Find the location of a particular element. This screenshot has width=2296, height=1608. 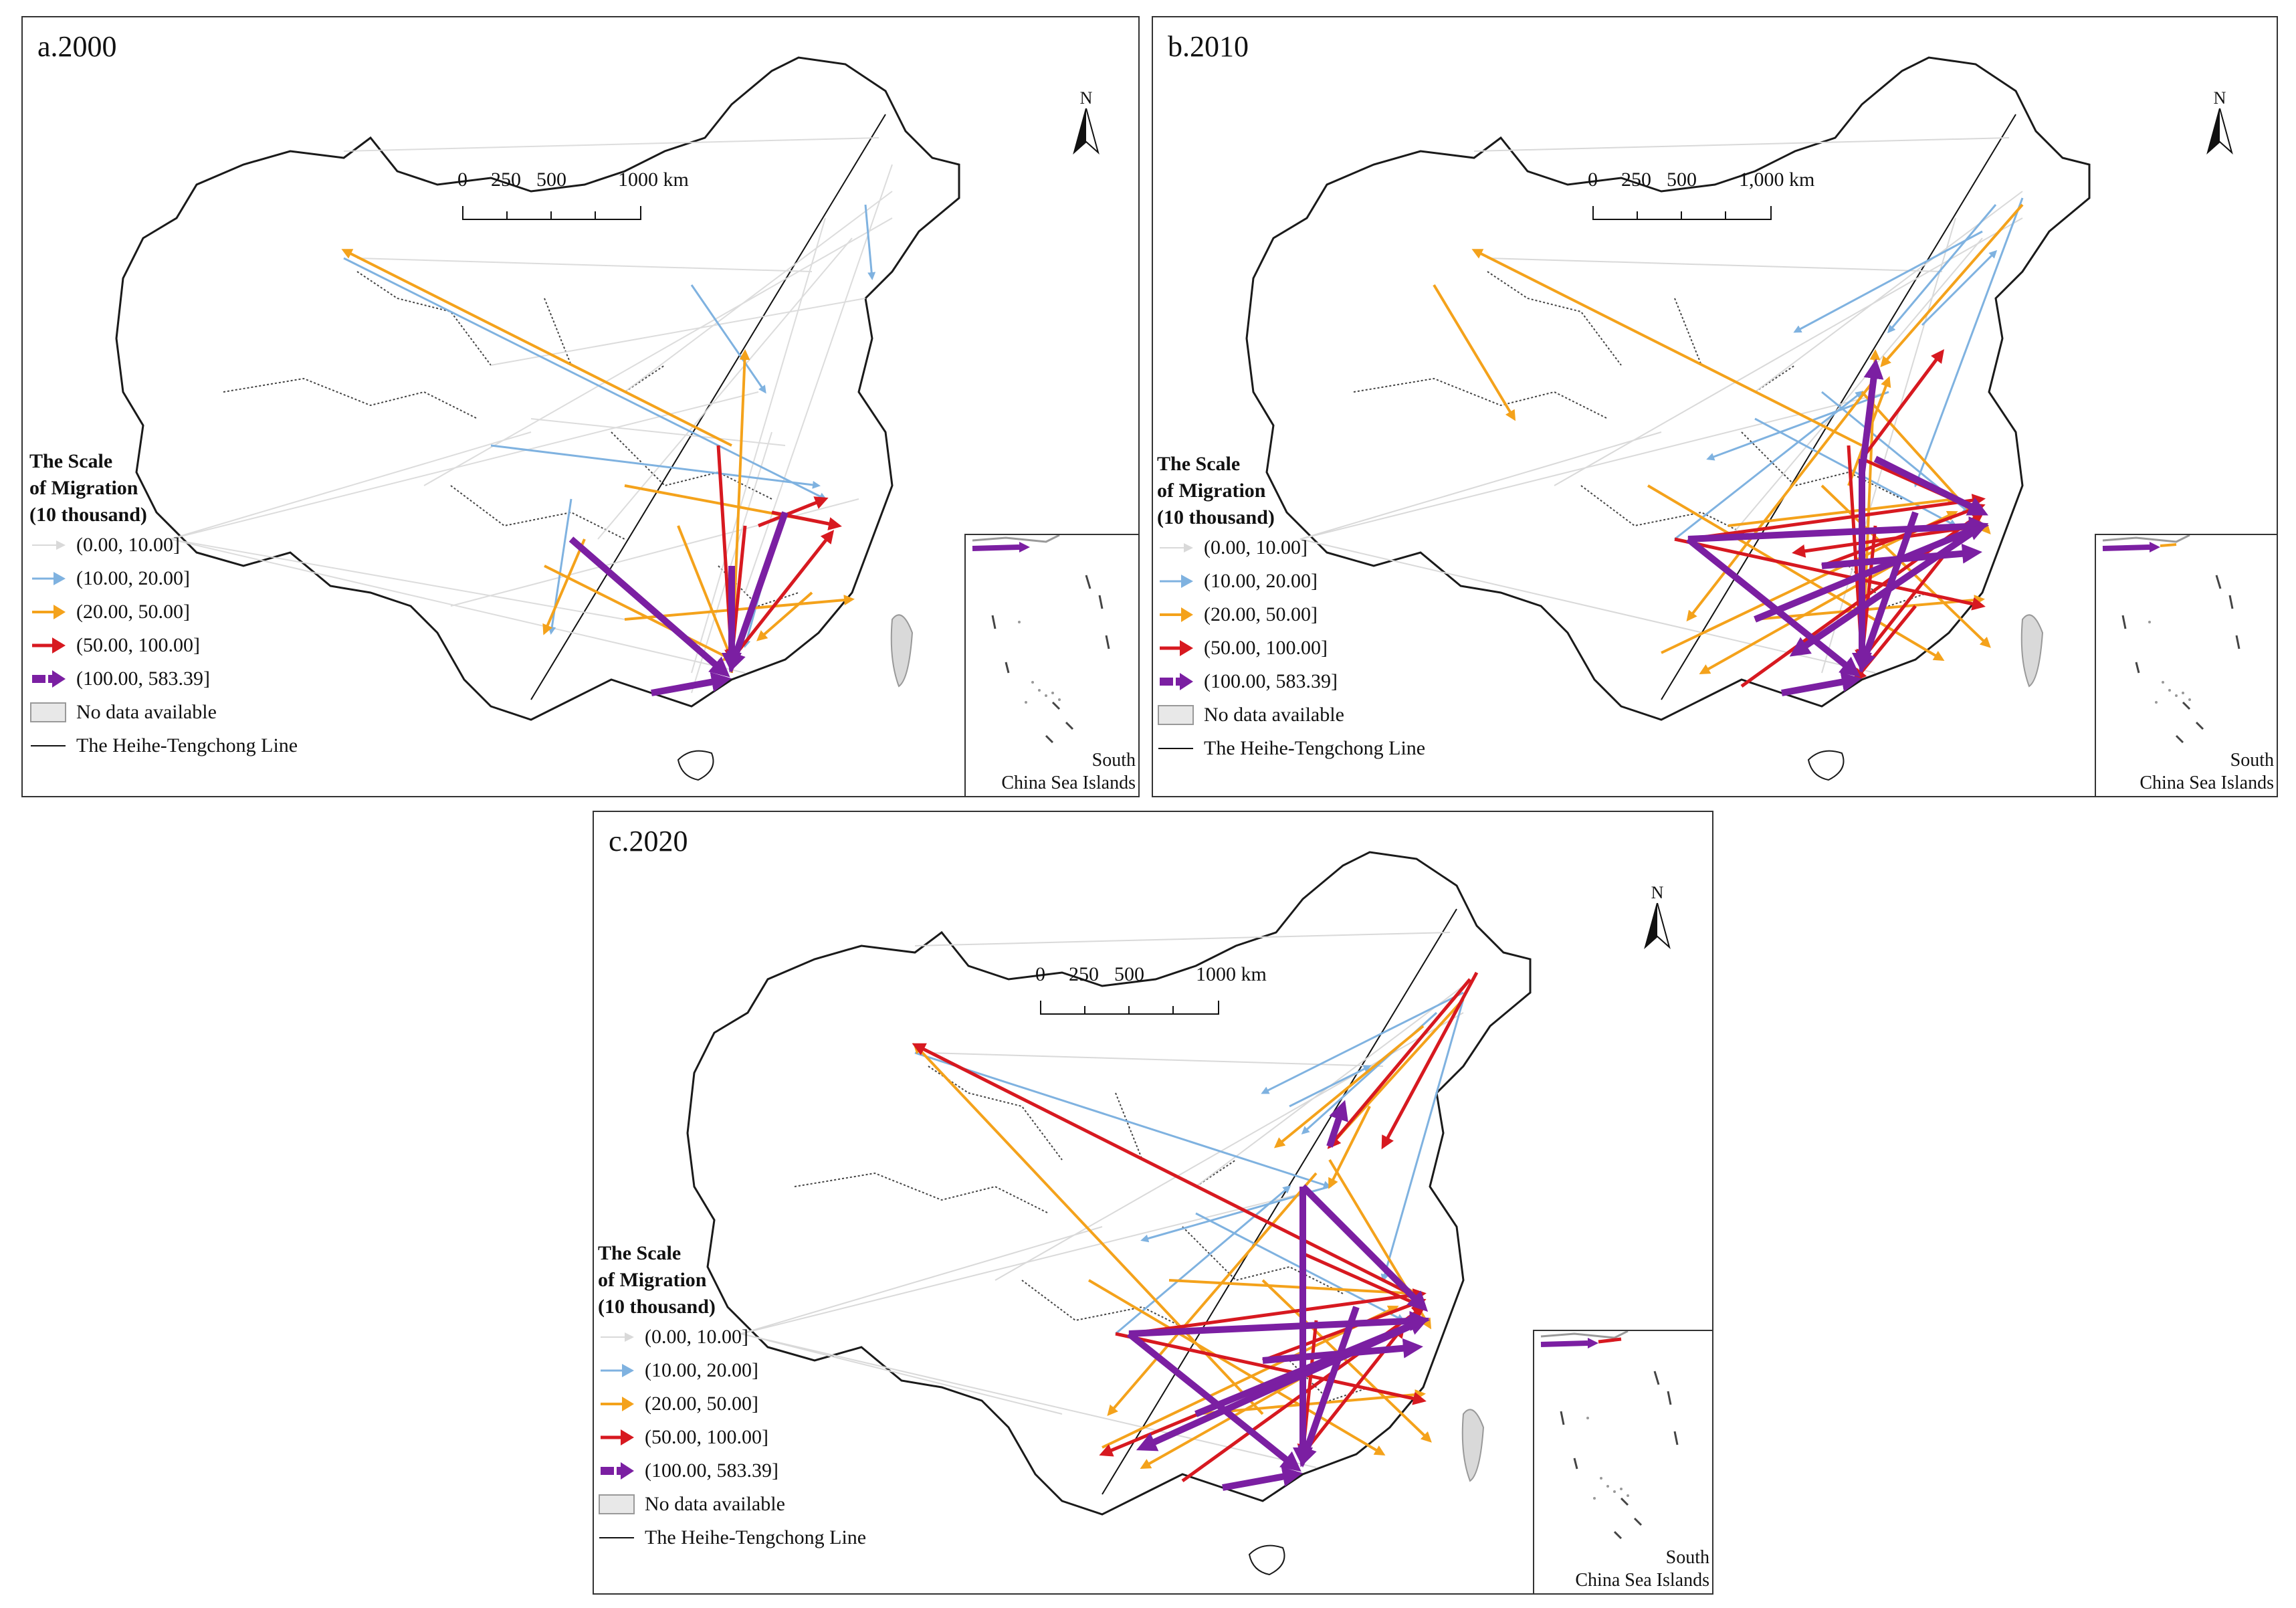

panel-title: b.2010 is located at coordinates (1208, 46).